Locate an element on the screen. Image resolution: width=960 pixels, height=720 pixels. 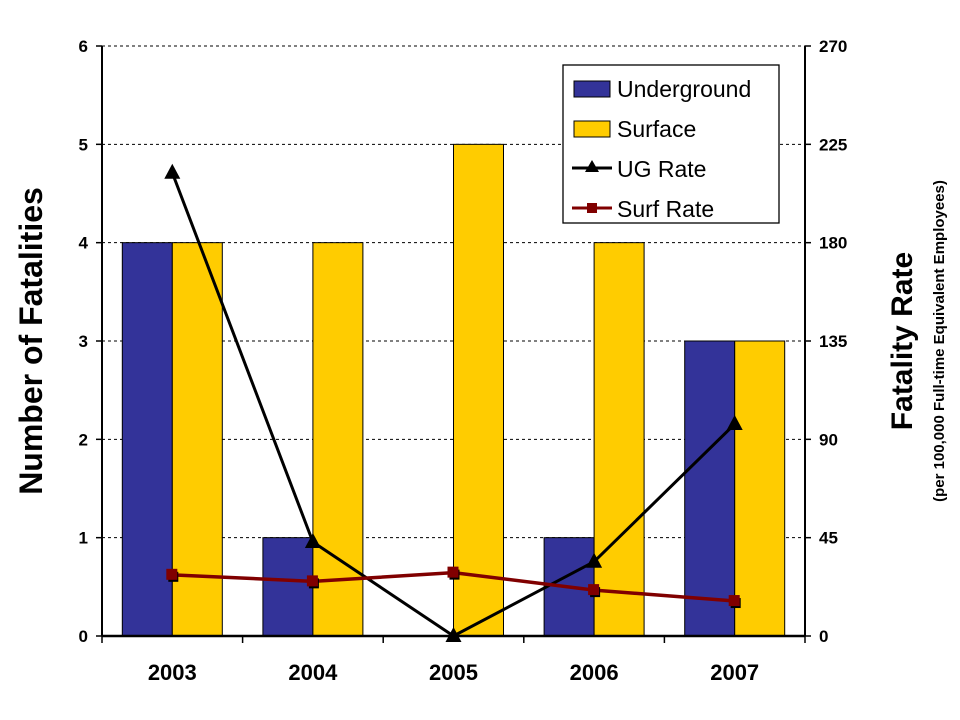
y-tick-label: 3 is located at coordinates (83, 341).